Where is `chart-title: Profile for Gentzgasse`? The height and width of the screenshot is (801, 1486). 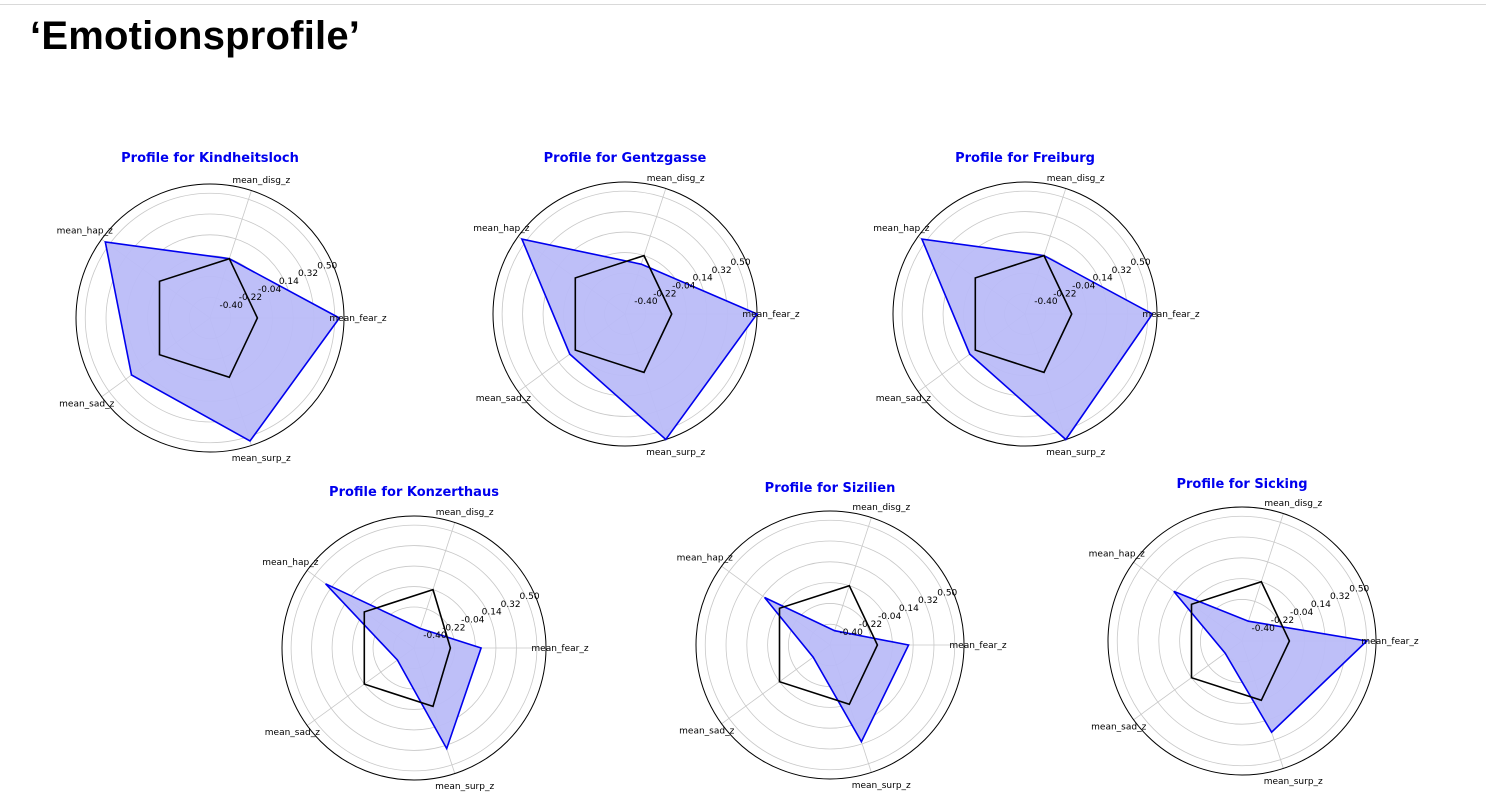 chart-title: Profile for Gentzgasse is located at coordinates (625, 158).